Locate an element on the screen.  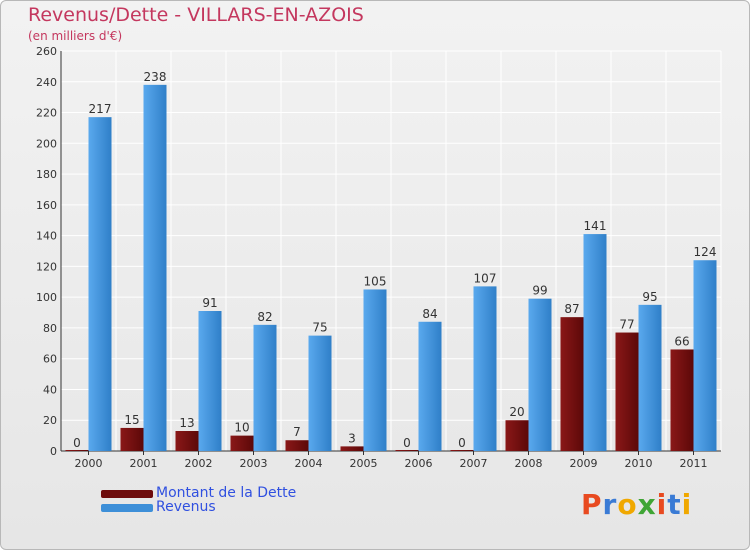
x-tick-label: 2006 is located at coordinates (419, 463).